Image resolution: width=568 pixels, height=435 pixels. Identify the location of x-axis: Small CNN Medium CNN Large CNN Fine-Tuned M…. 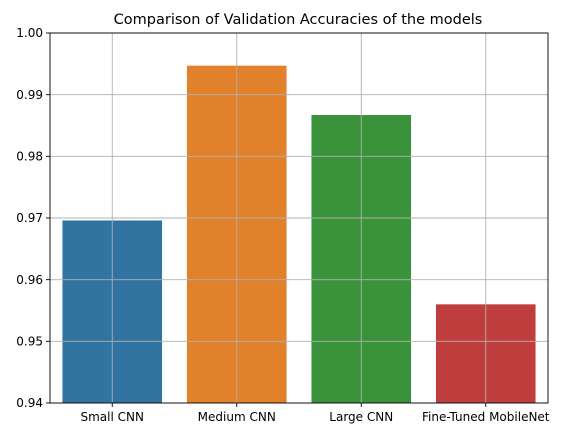
(315, 413).